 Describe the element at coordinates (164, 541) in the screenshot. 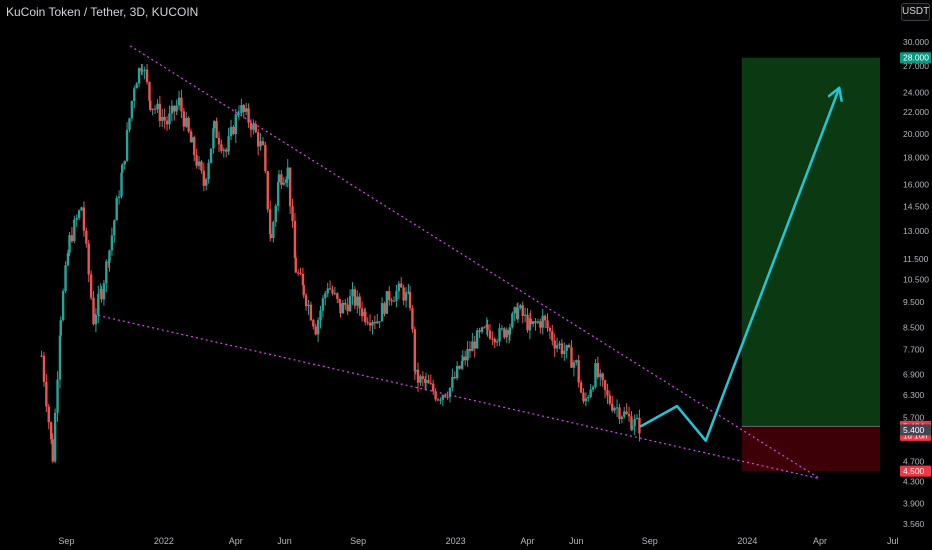

I see `x-tick-label: 2022` at that location.